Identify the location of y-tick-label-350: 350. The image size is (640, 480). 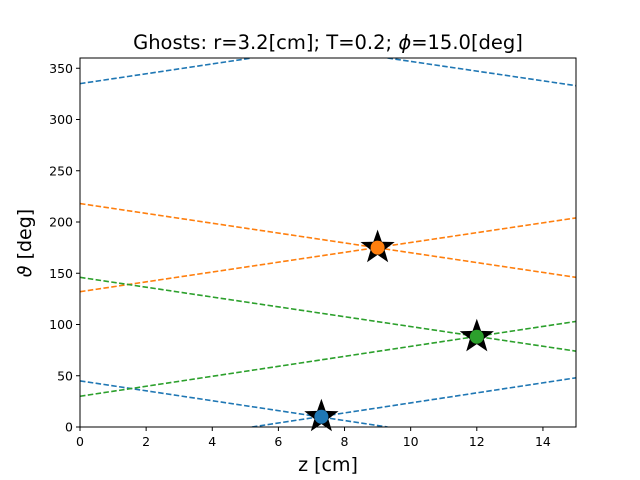
(61, 68).